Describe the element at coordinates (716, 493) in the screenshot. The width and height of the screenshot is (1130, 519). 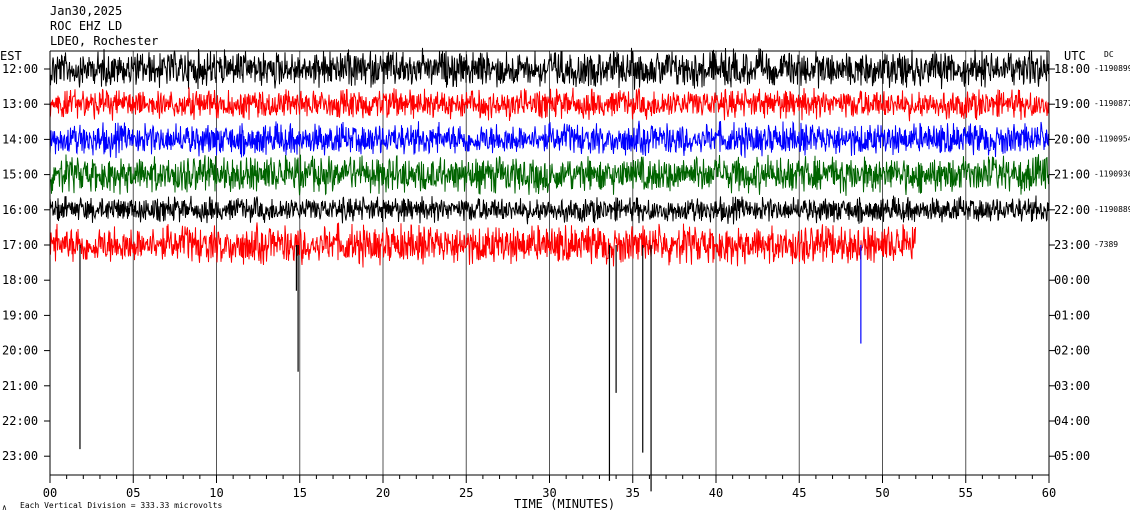
I see `x-tick-label: 40` at that location.